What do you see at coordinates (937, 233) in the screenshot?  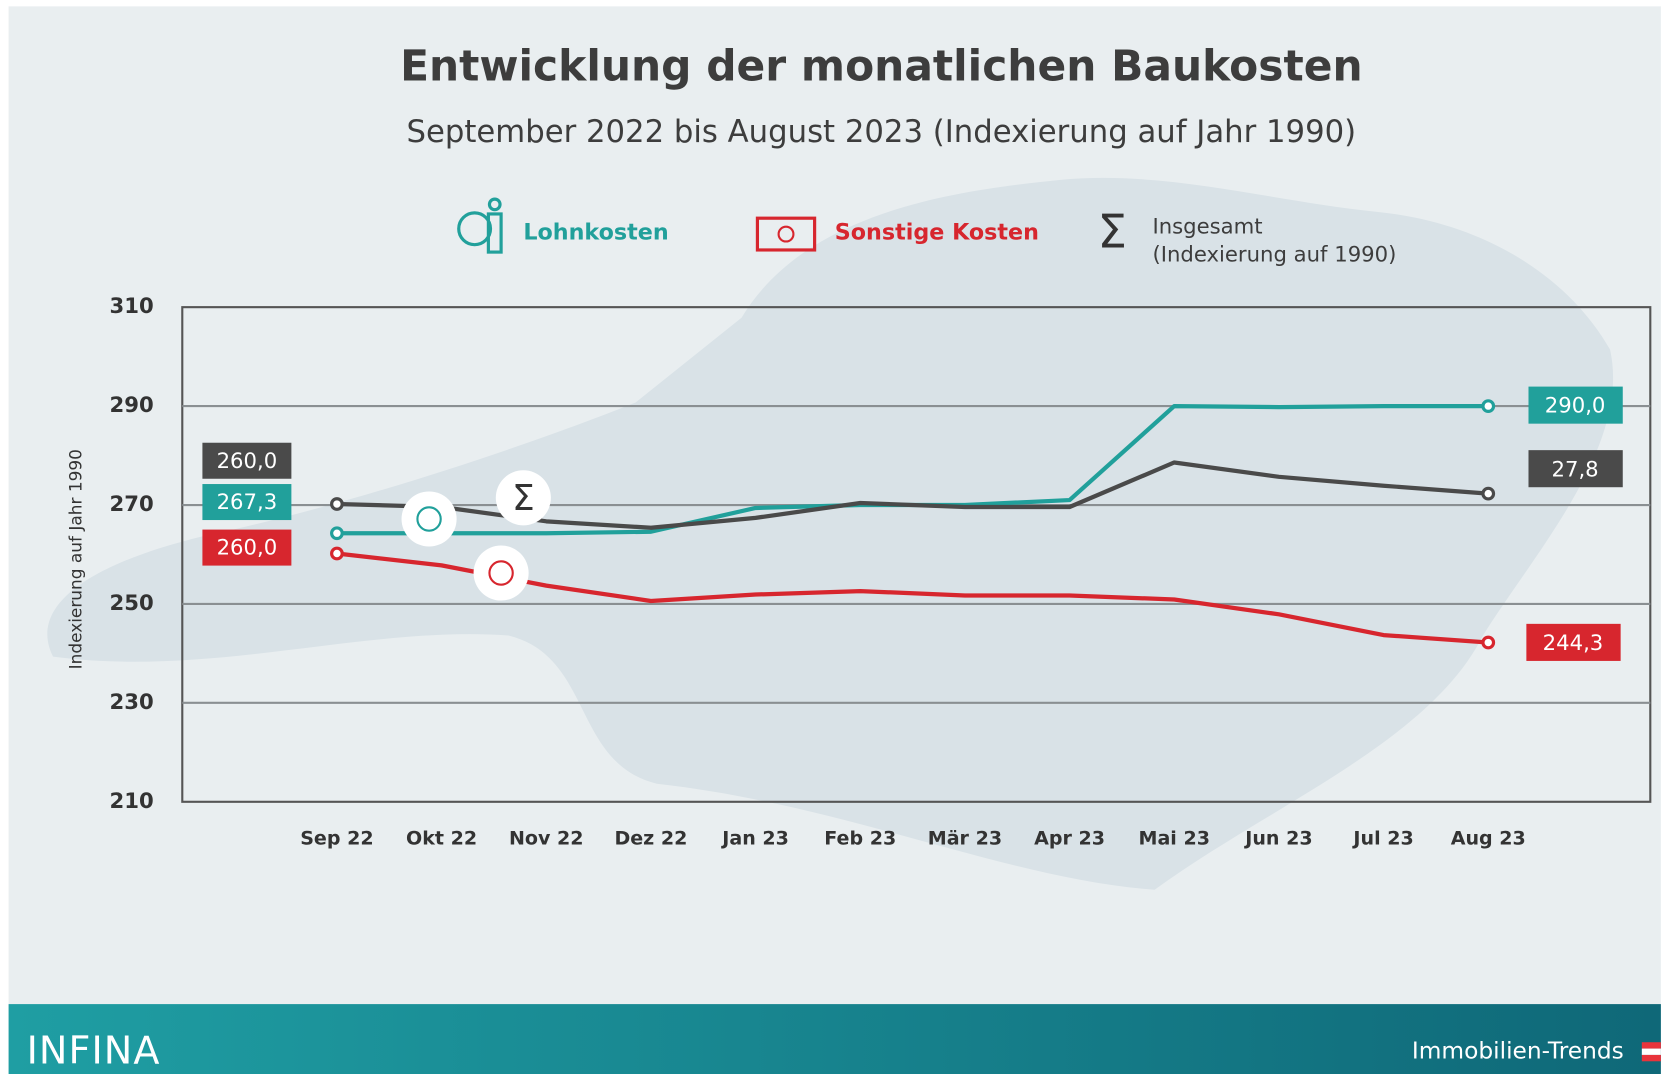 I see `legend-label: Sonstige Kosten` at bounding box center [937, 233].